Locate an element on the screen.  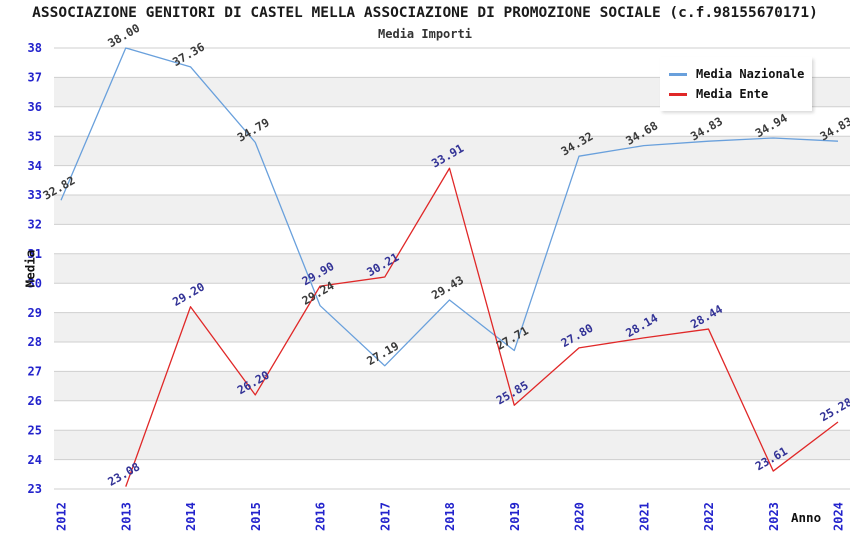
legend-item-media-nazionale: Media Nazionale is located at coordinates (737, 74).